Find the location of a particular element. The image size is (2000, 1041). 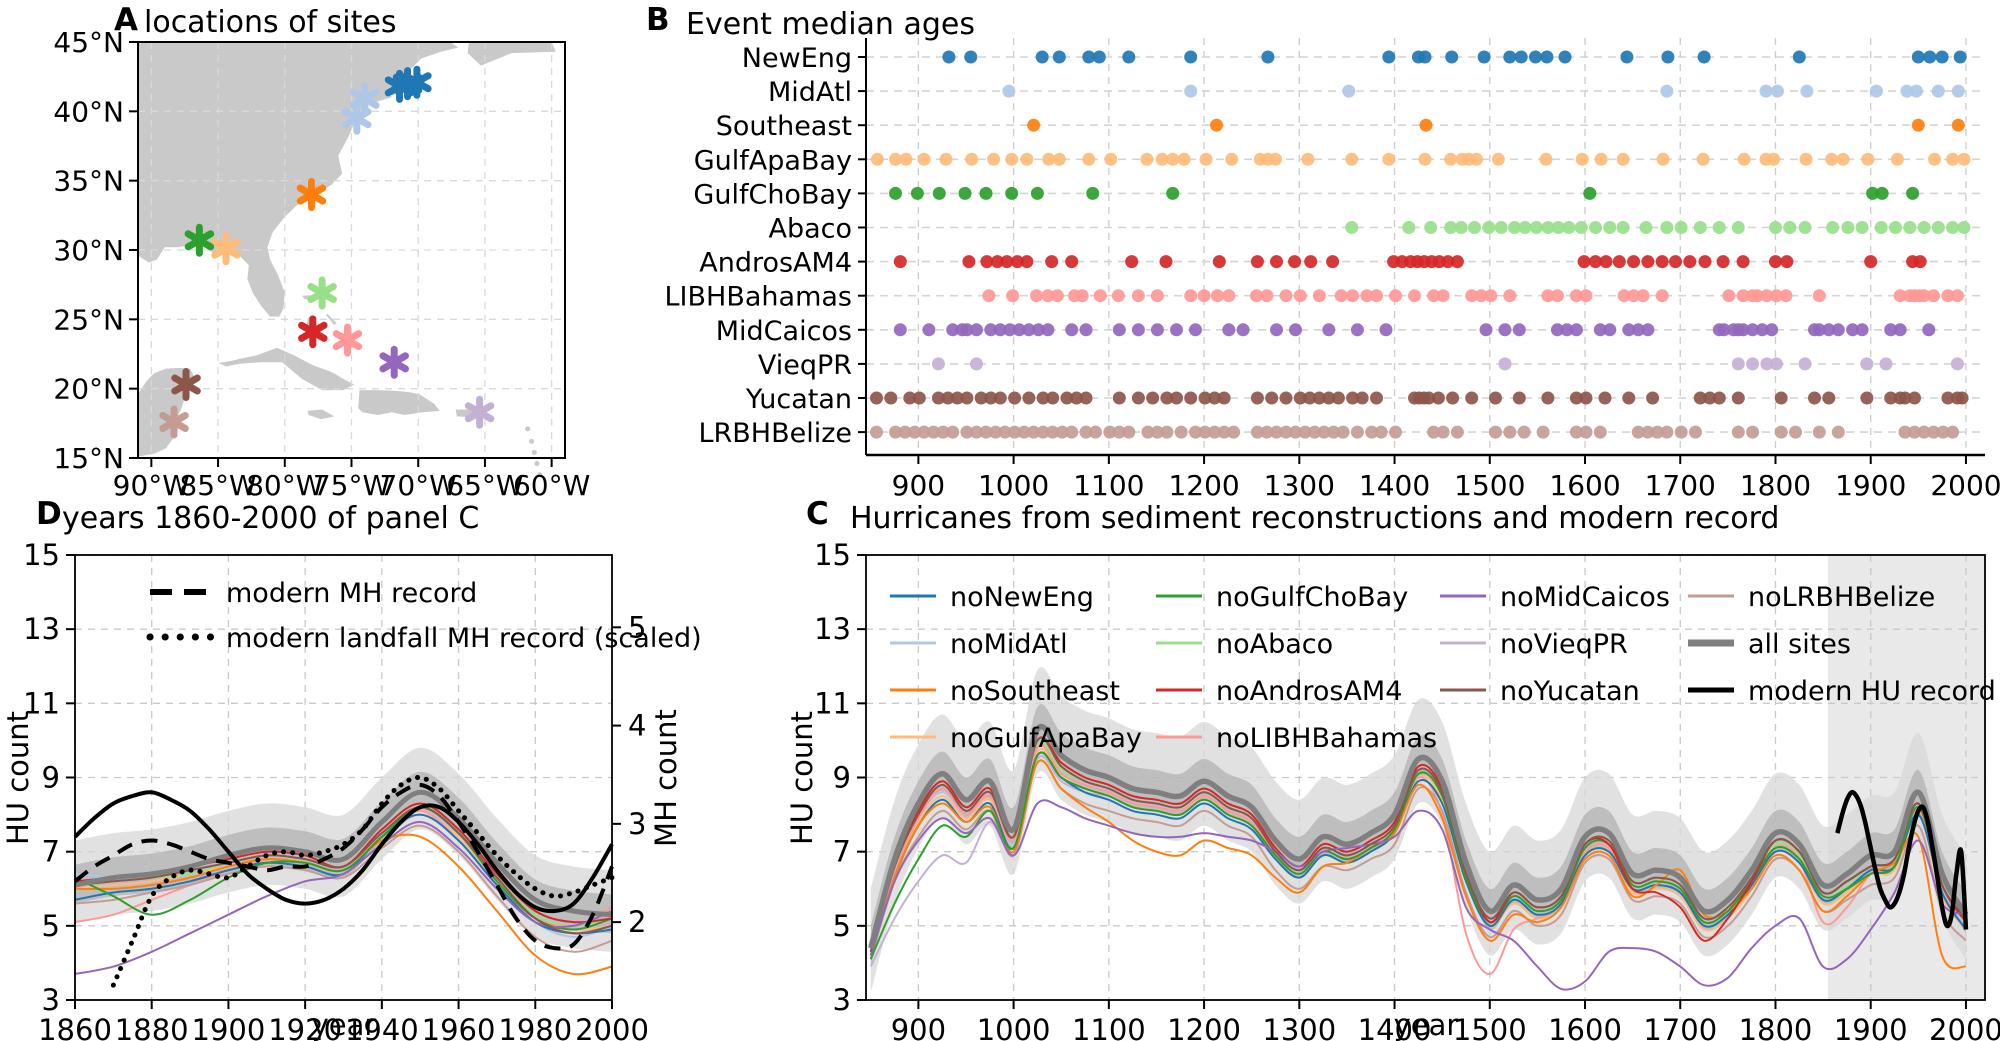

svg-text: GulfApaBay is located at coordinates (773, 160).